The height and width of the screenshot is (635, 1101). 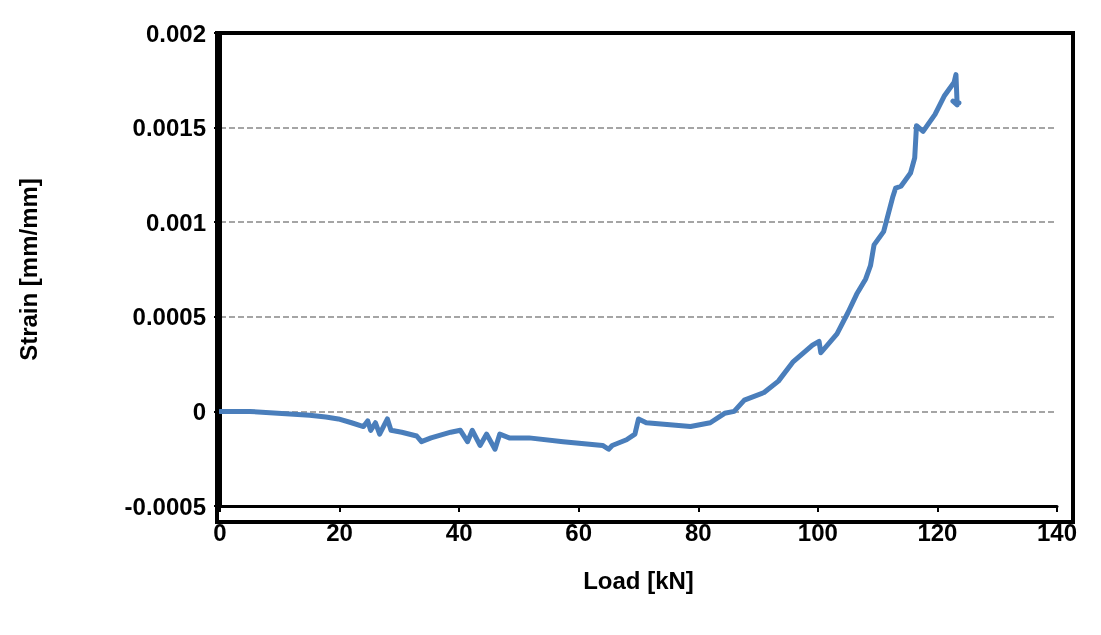 I want to click on y-tick-label: 0.0005, so click(x=169, y=317).